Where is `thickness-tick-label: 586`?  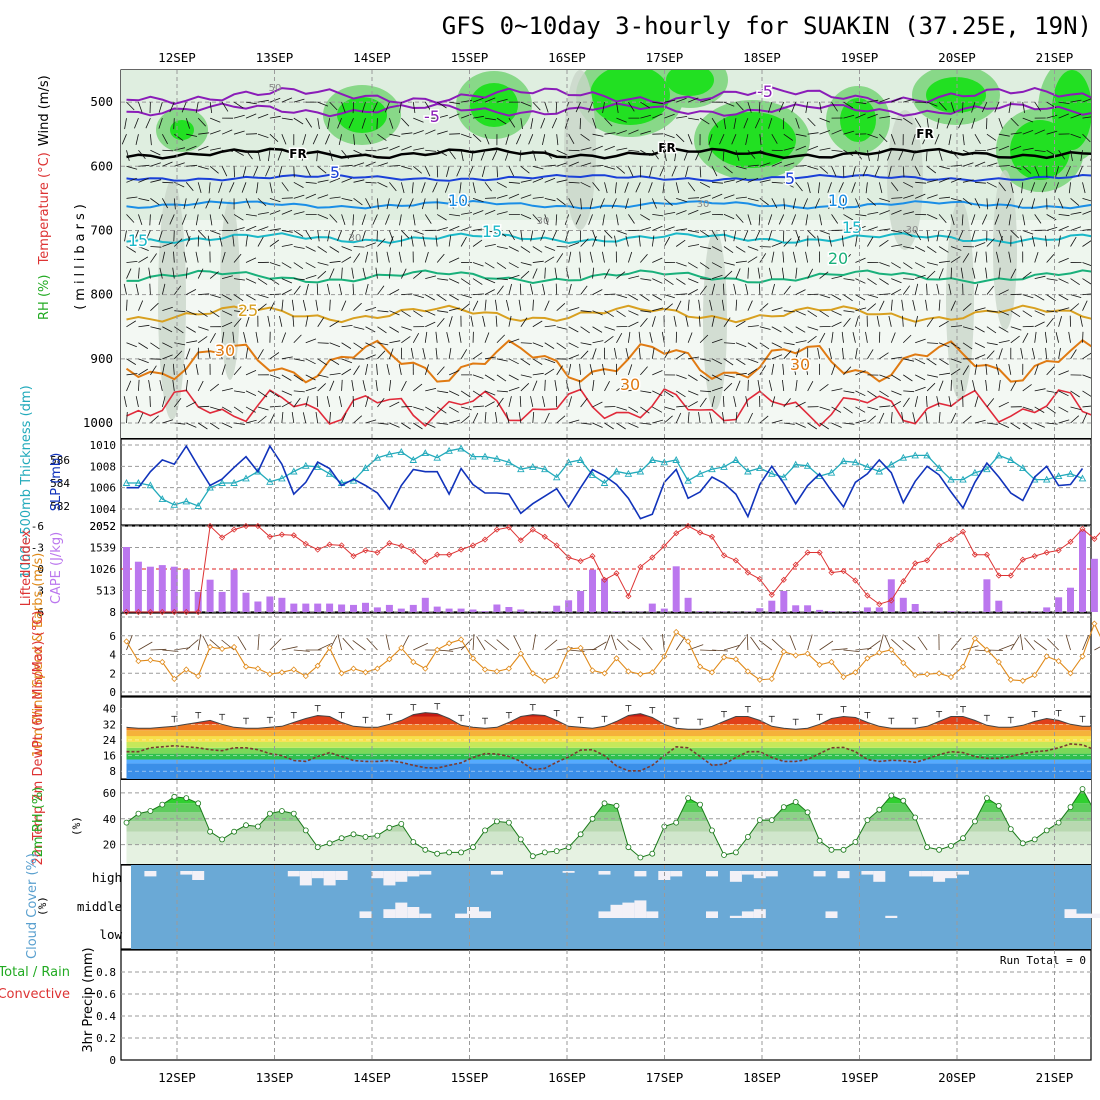
thickness-tick-label: 586 is located at coordinates (60, 460).